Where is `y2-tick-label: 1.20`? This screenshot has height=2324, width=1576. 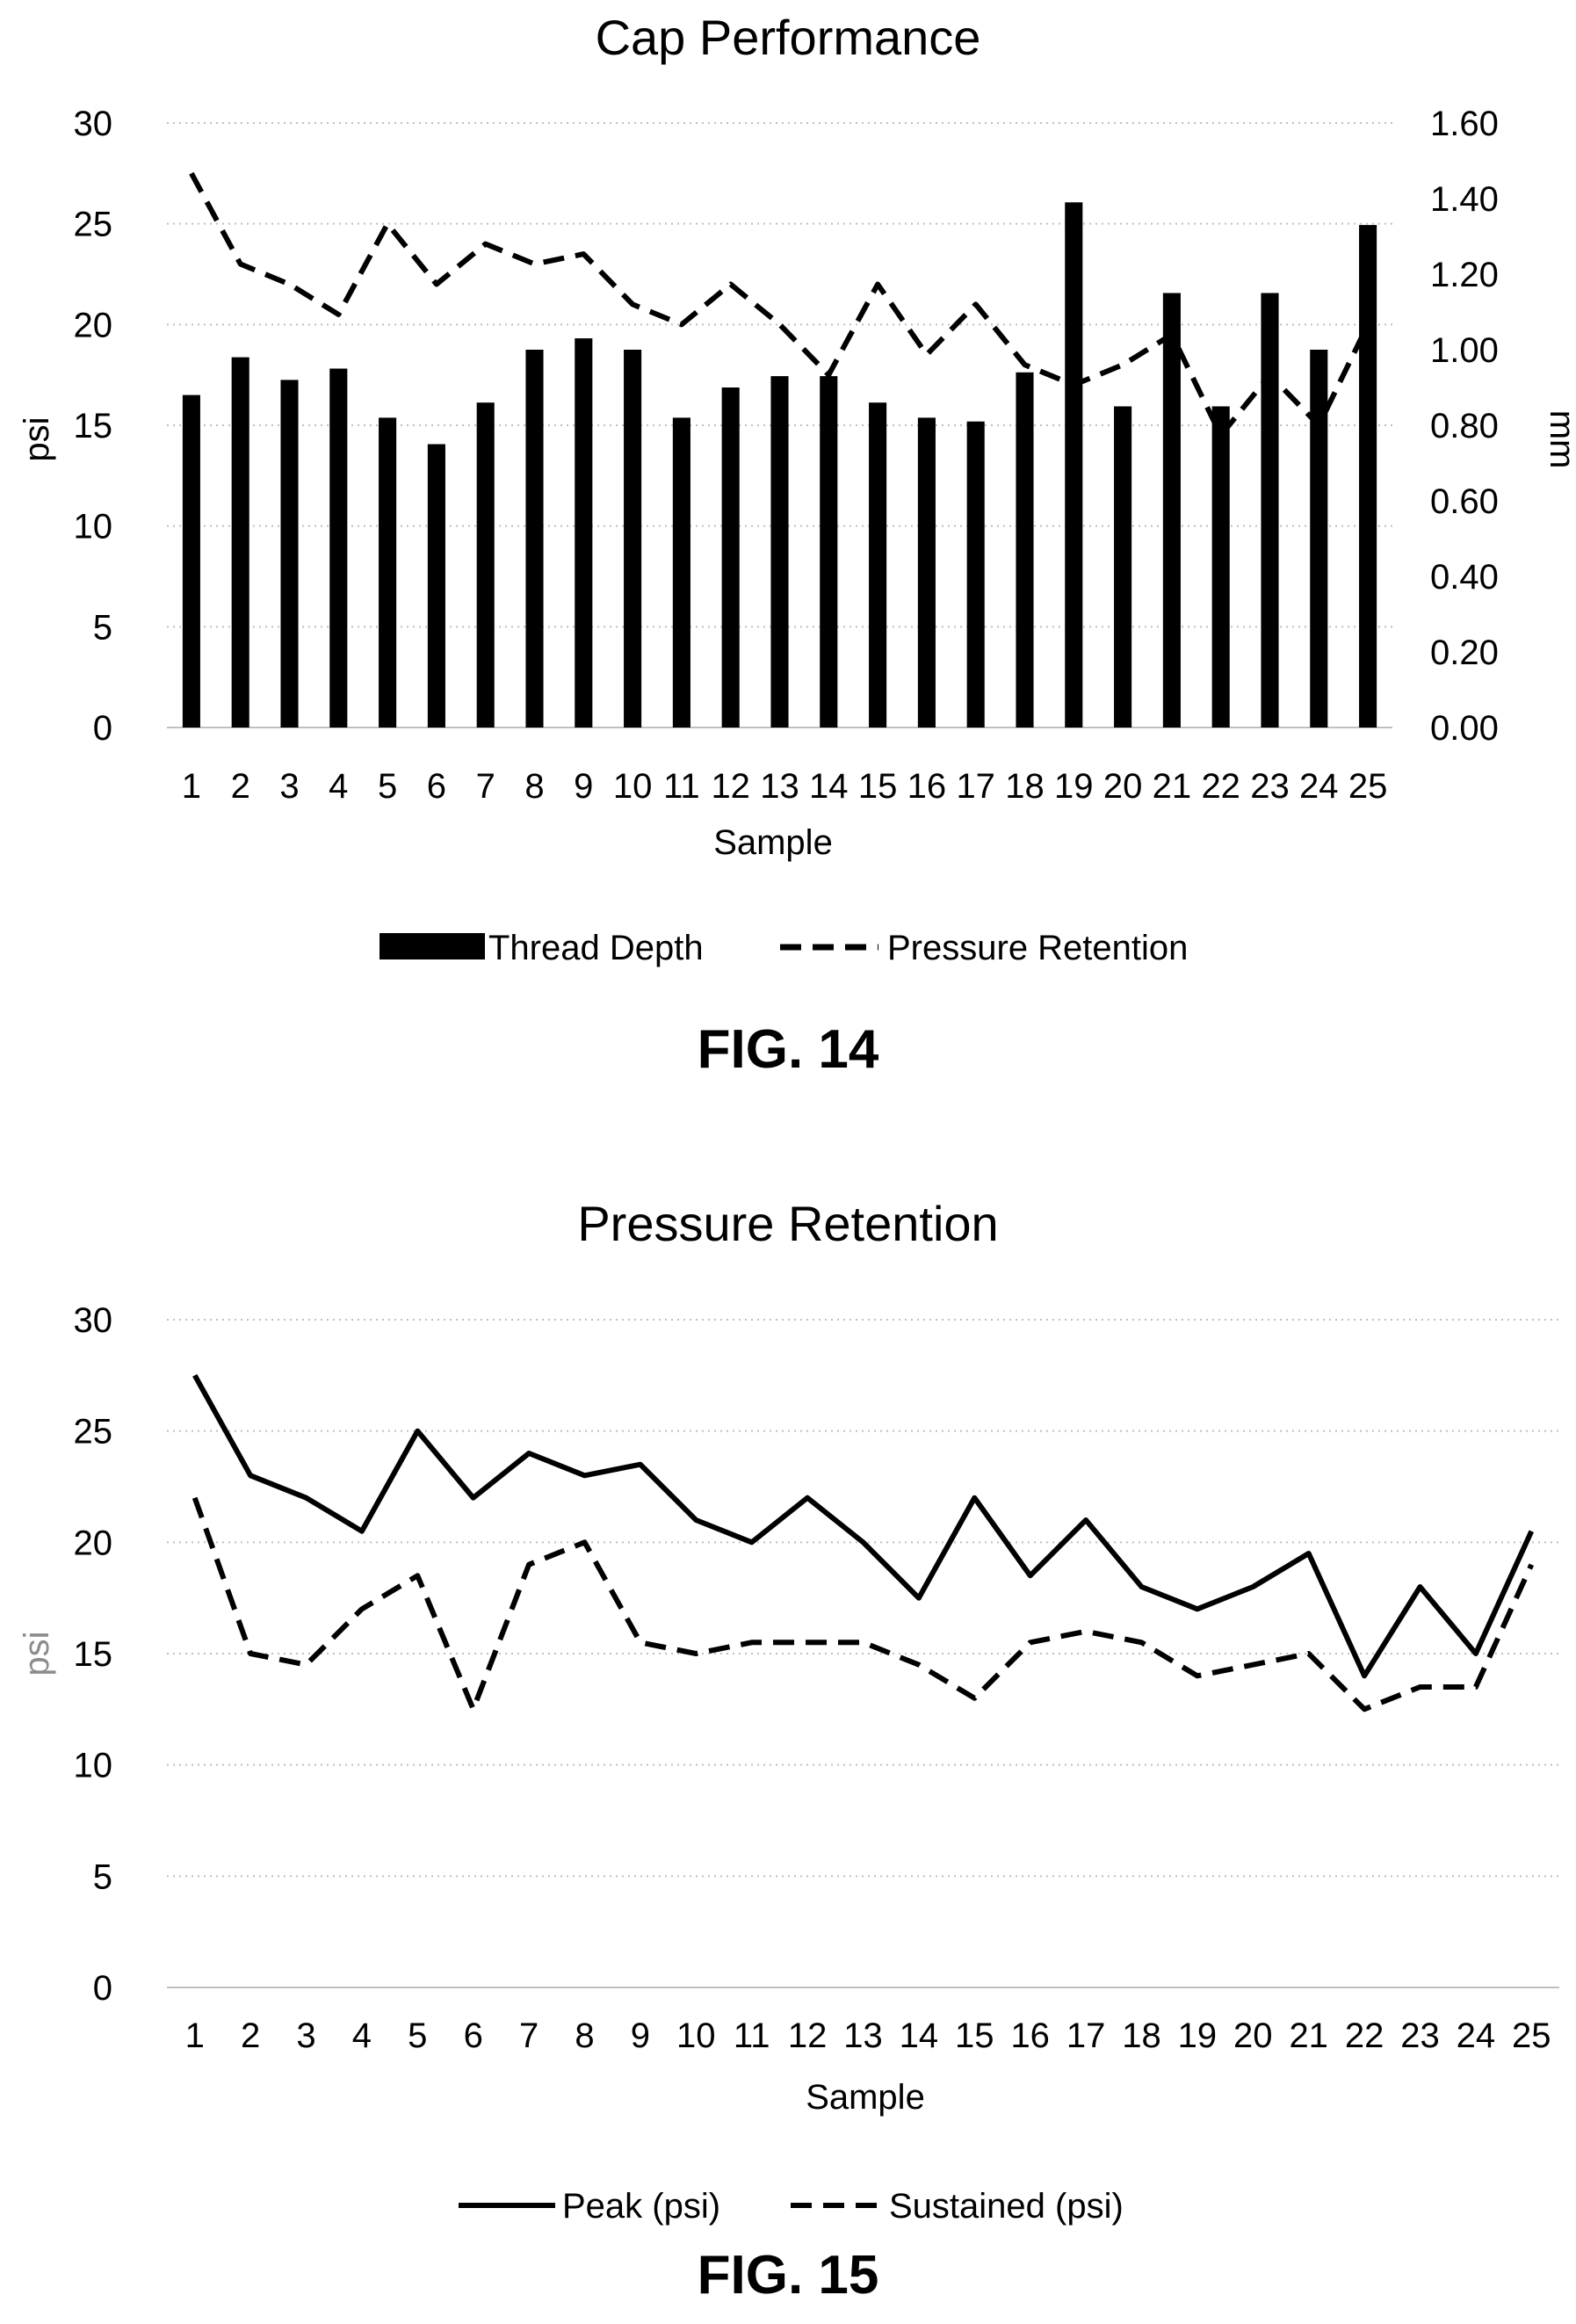
y2-tick-label: 1.20 is located at coordinates (1464, 275).